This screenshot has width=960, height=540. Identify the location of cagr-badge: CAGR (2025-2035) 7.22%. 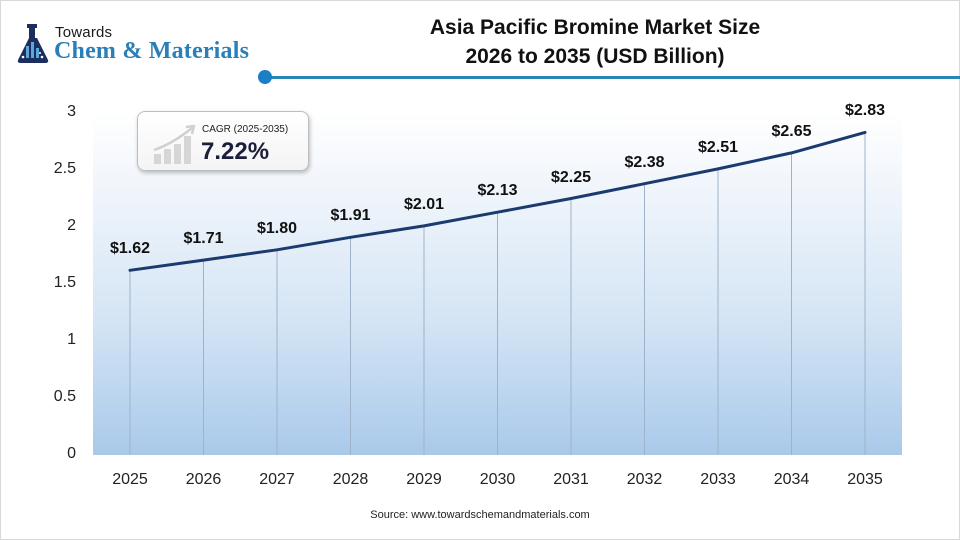
(223, 141).